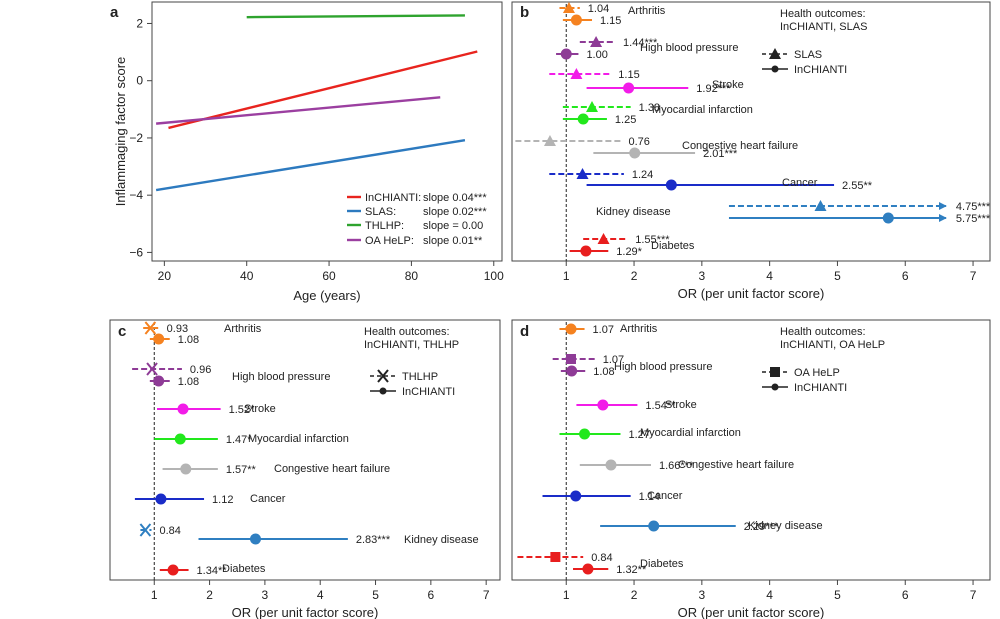 This screenshot has height=619, width=1000. I want to click on panel-d-legend-cmp-label: OA HeLP, so click(817, 373).